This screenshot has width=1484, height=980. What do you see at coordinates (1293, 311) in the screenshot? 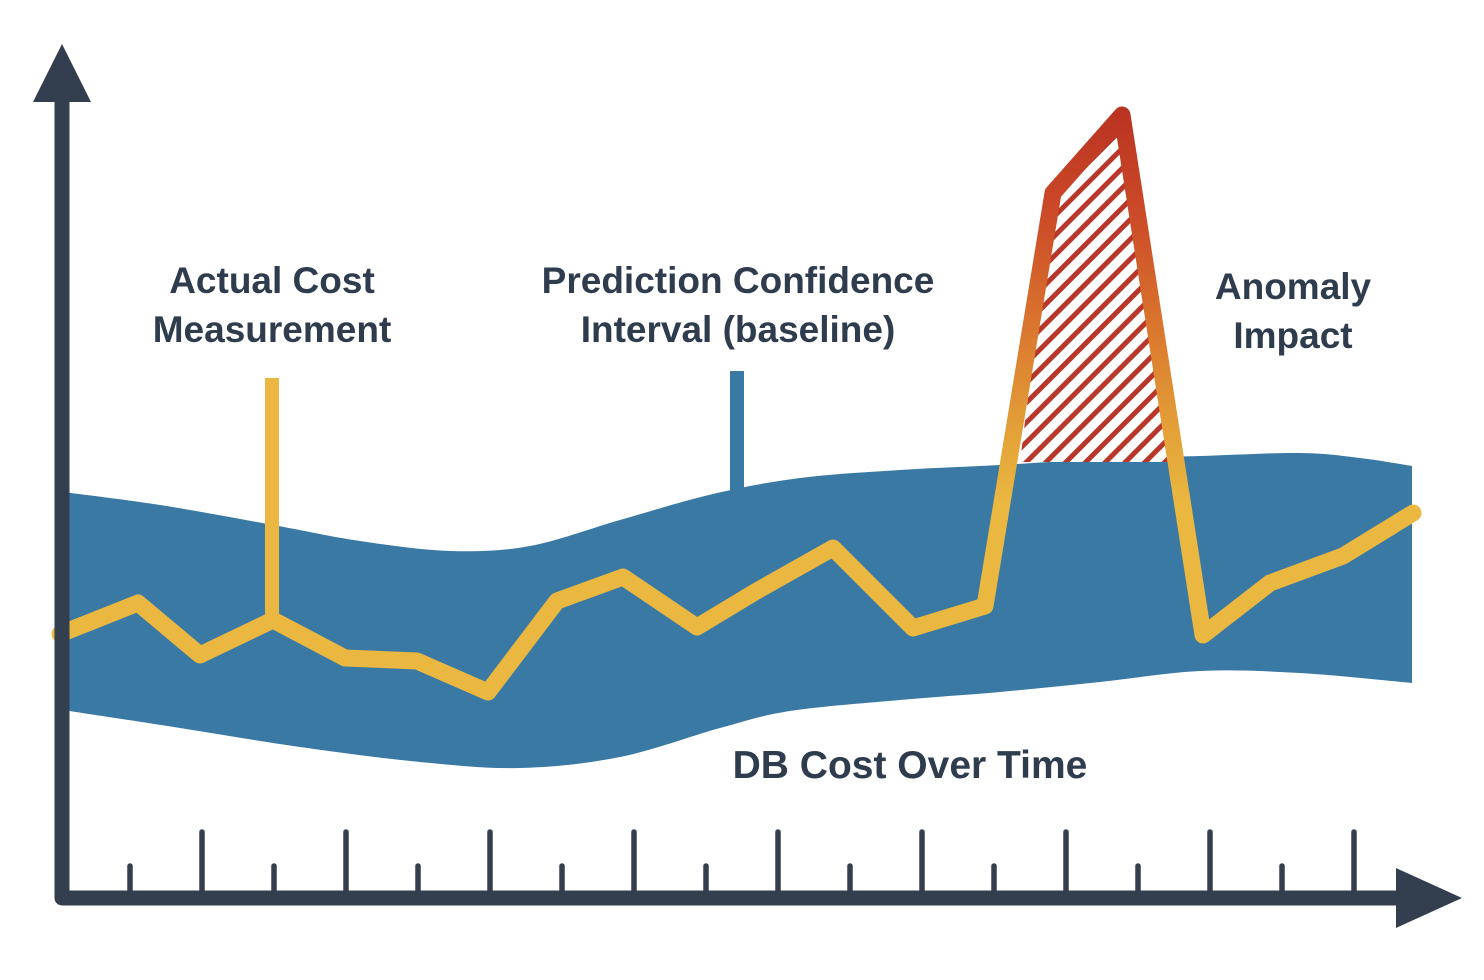
I see `label-anomaly-impact: Anomaly Impact` at bounding box center [1293, 311].